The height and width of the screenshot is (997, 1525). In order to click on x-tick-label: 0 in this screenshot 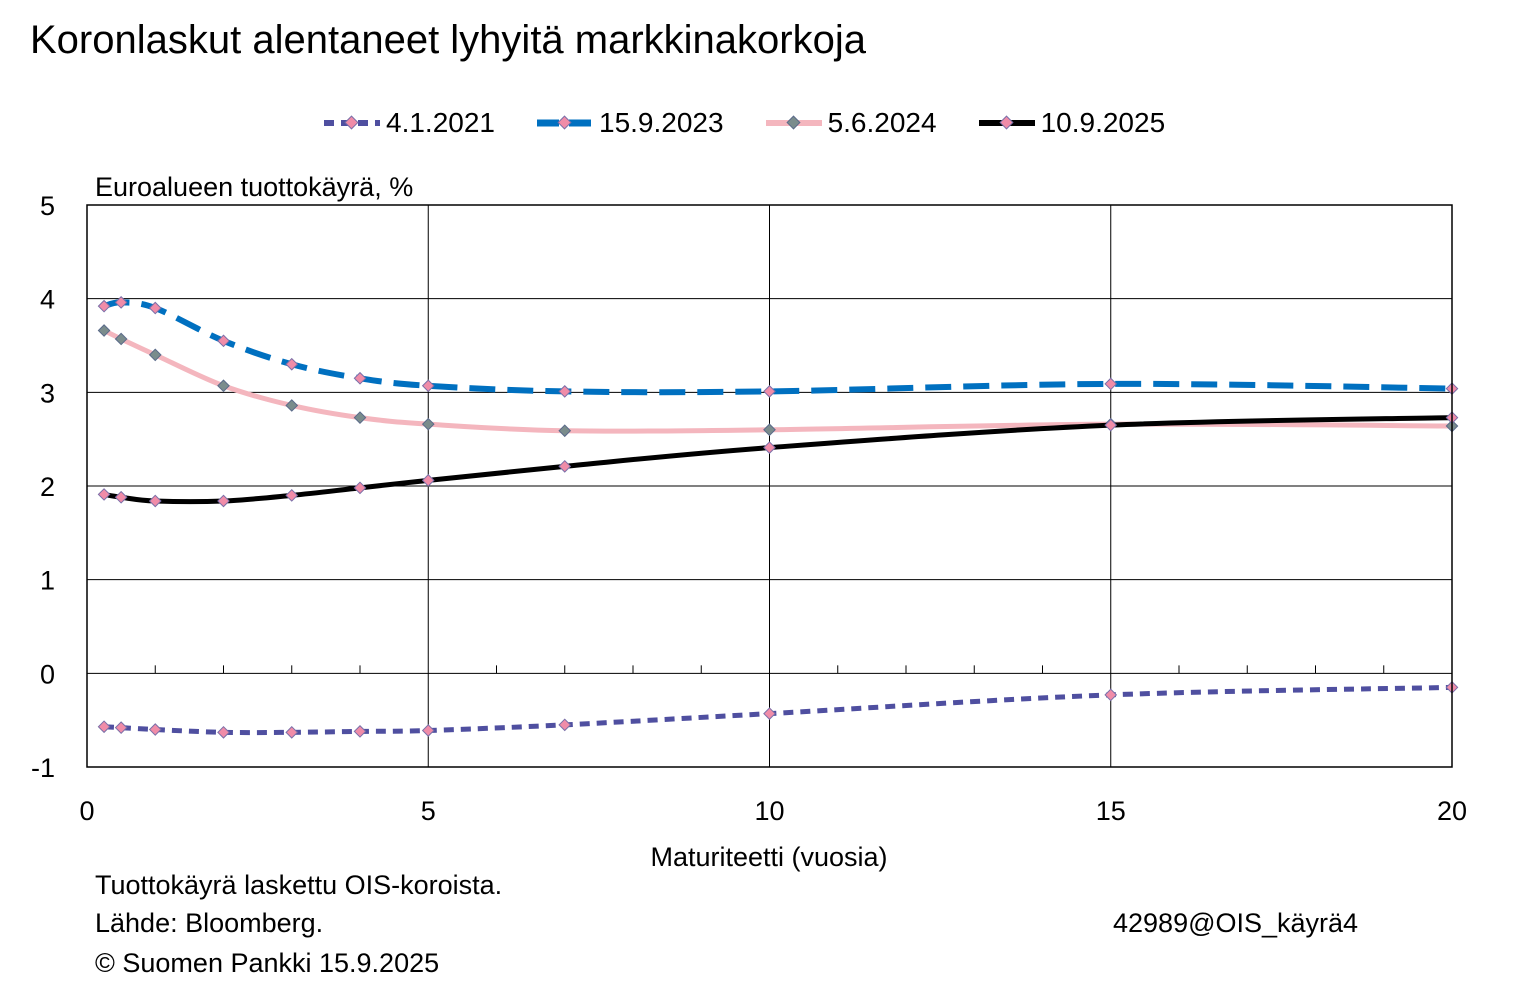, I will do `click(86, 811)`.